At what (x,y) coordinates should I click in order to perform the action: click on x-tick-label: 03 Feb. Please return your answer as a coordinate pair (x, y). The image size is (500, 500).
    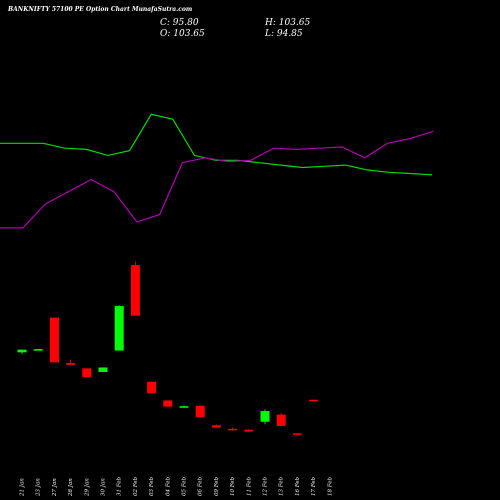
    Looking at the image, I should click on (152, 486).